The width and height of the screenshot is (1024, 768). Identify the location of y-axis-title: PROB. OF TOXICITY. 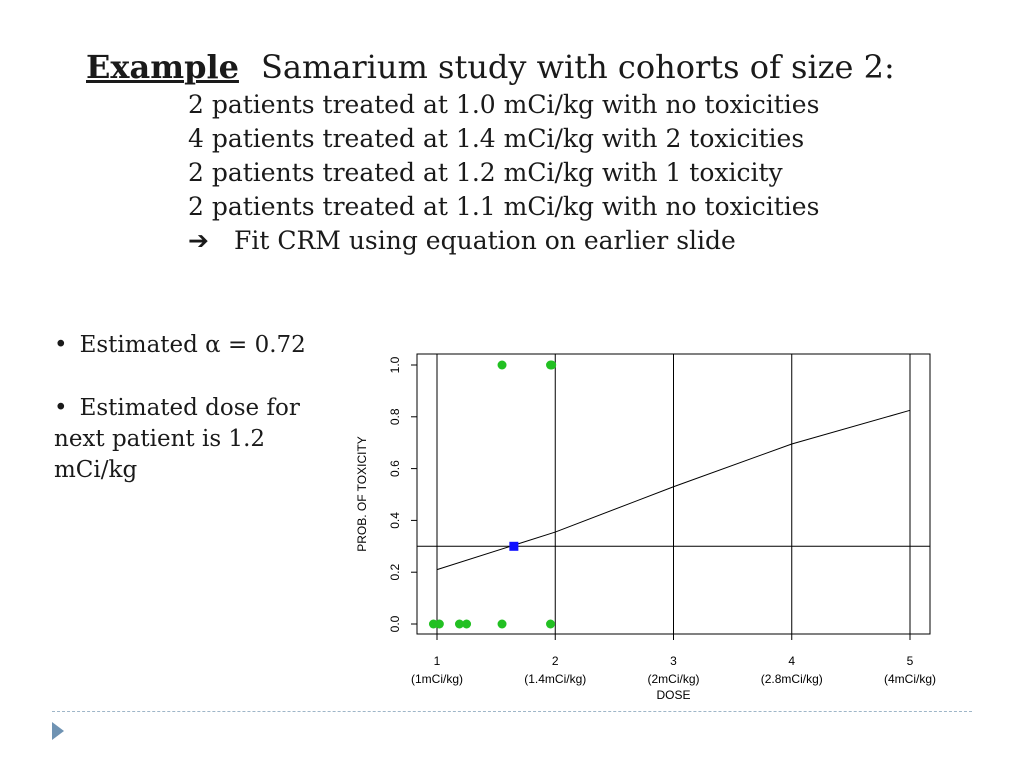
(362, 494).